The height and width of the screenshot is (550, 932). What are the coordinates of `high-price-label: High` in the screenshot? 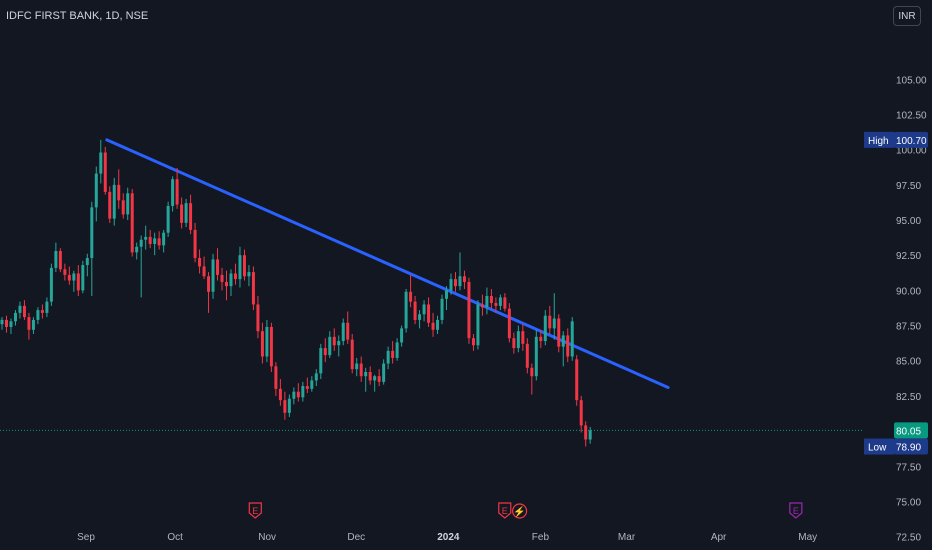 It's located at (878, 141).